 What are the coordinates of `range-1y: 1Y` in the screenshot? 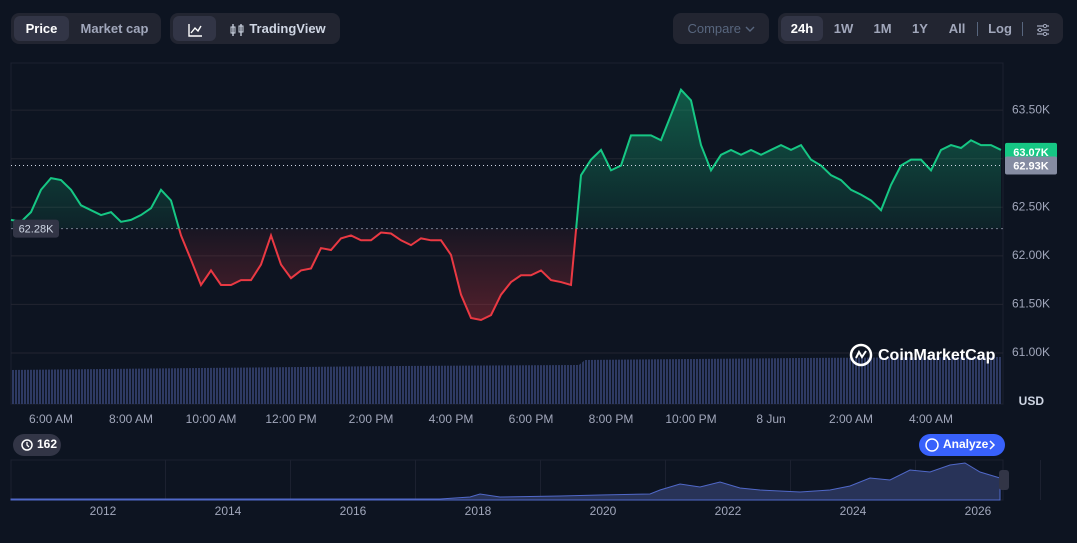 It's located at (920, 28).